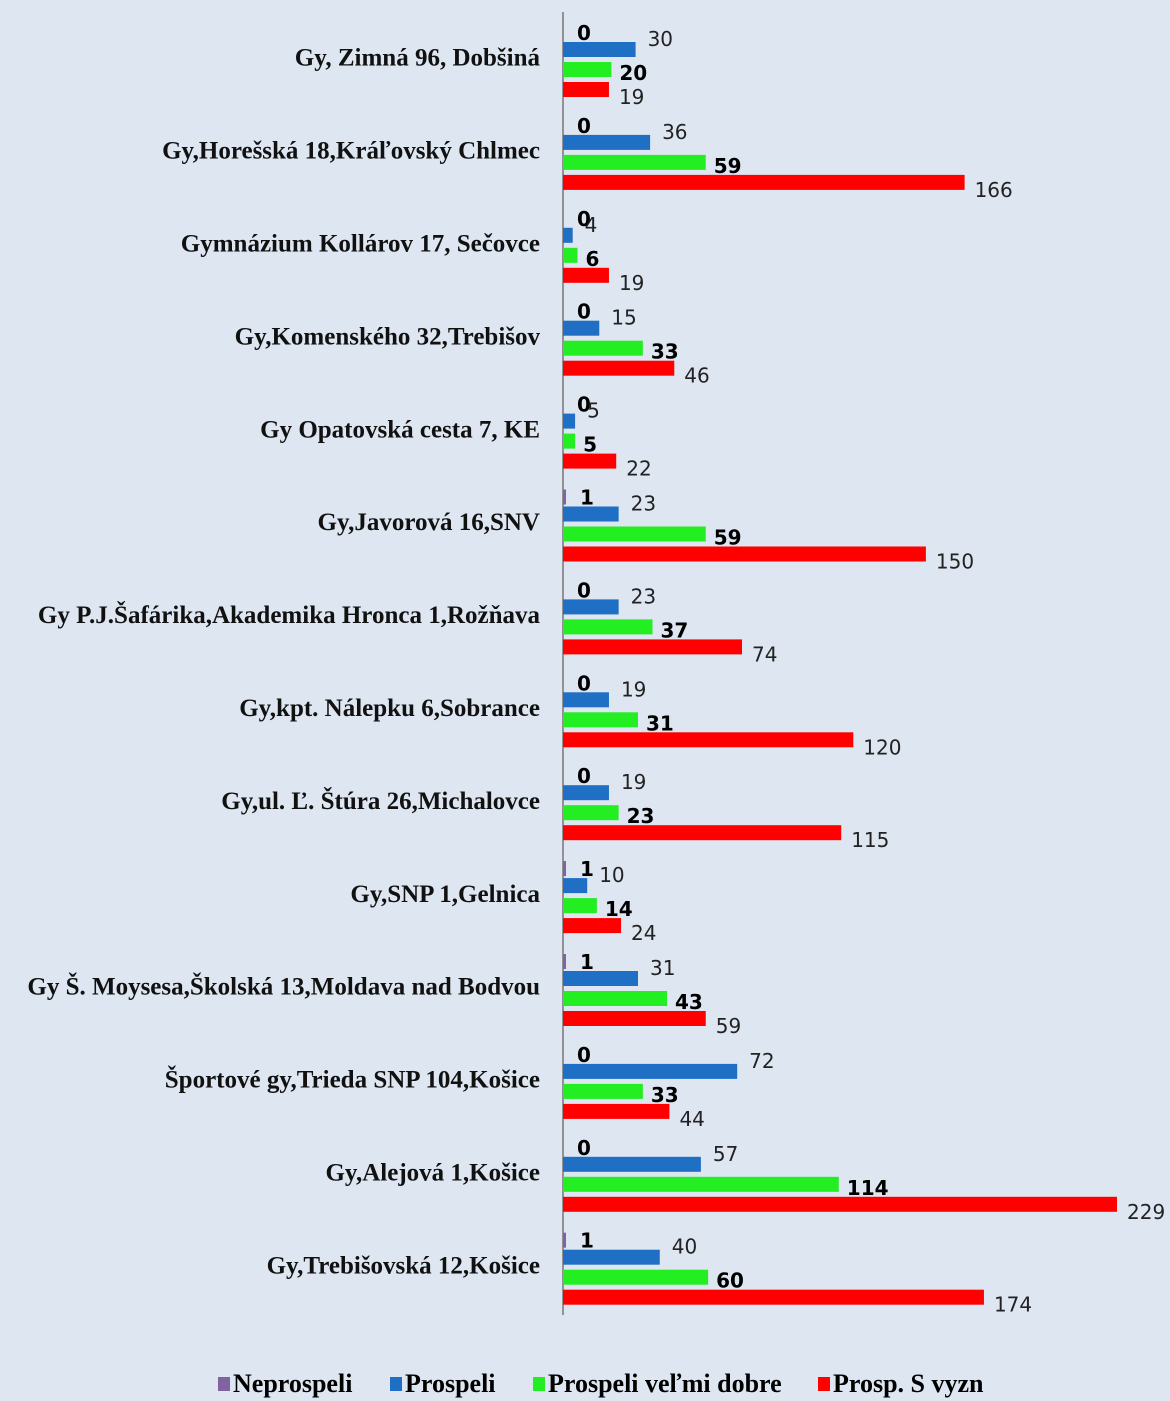  I want to click on data-label: 30, so click(660, 39).